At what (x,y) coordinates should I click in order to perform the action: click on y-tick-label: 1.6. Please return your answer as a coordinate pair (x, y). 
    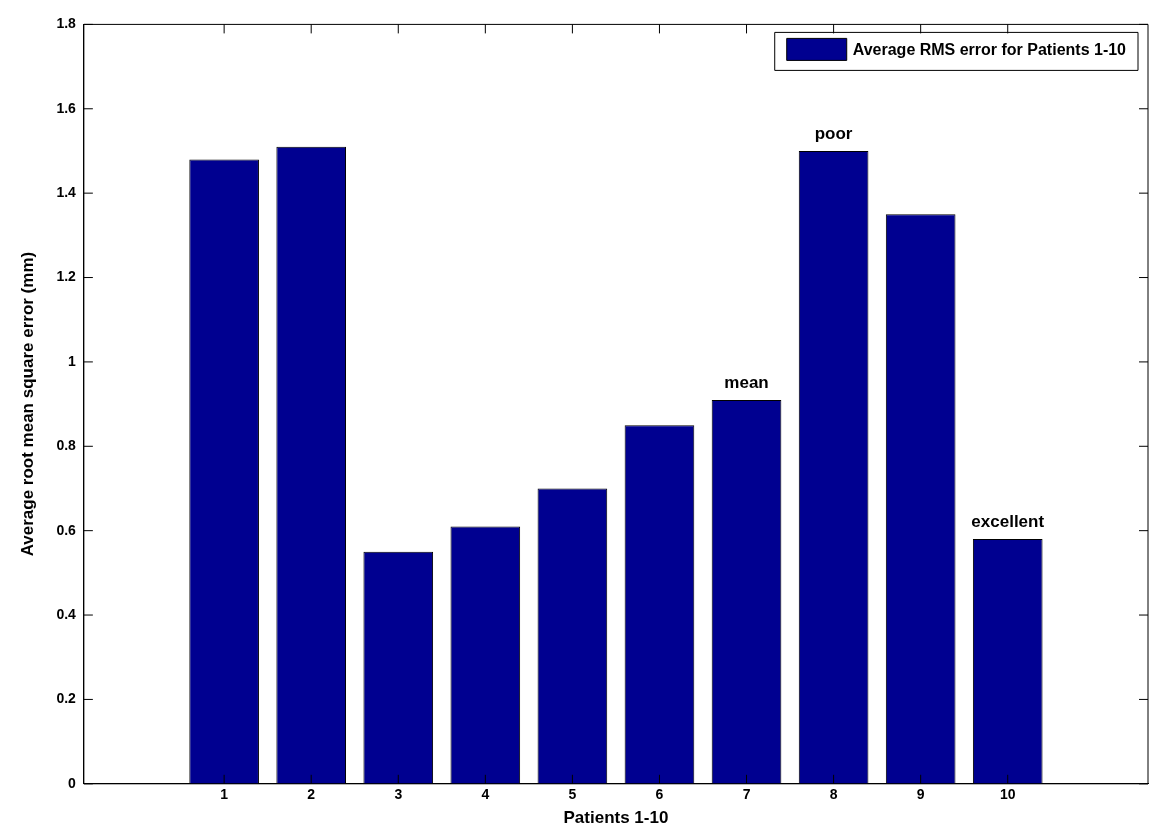
    Looking at the image, I should click on (66, 107).